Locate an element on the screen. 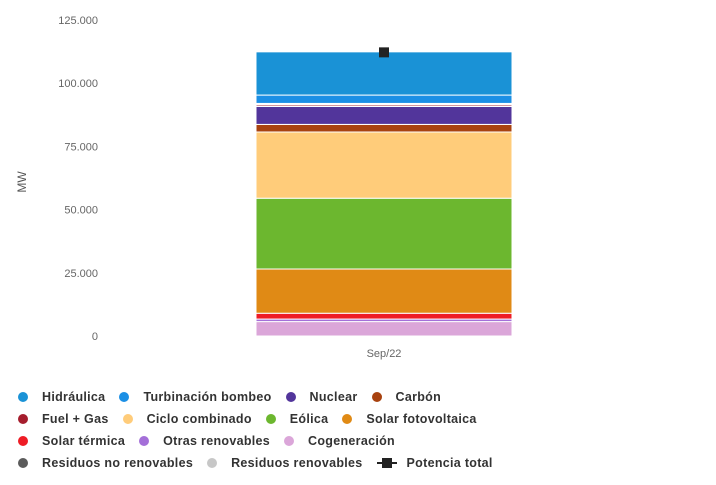  bar-segment-turbinaci-n-bombeo is located at coordinates (384, 99).